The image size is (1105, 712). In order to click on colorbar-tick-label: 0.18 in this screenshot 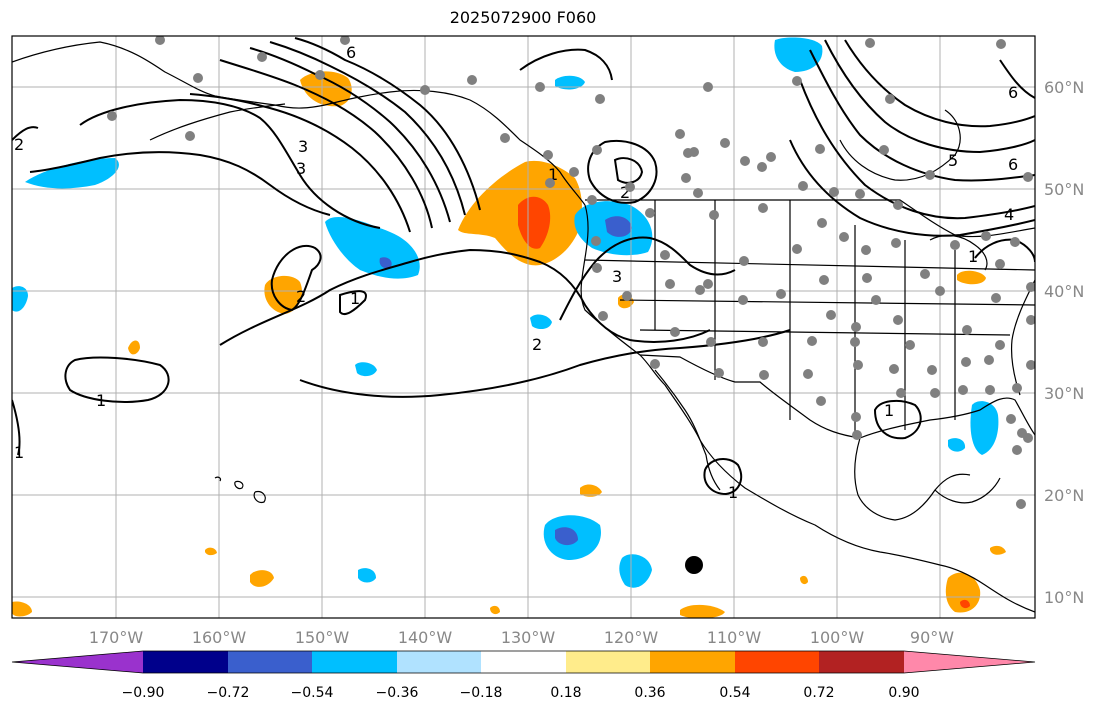, I will do `click(565, 693)`.